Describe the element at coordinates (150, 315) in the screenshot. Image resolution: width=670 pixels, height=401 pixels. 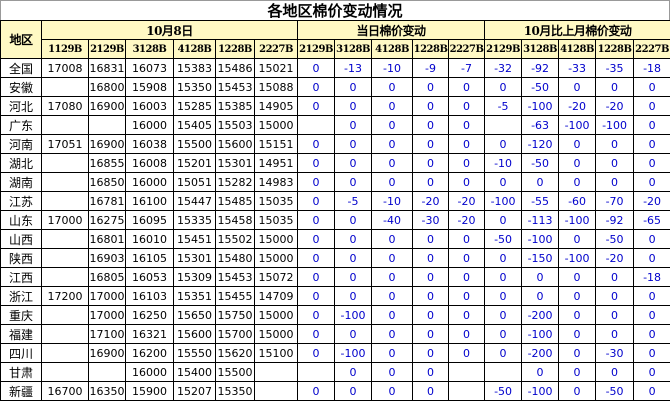
I see `price-cell: 16250` at that location.